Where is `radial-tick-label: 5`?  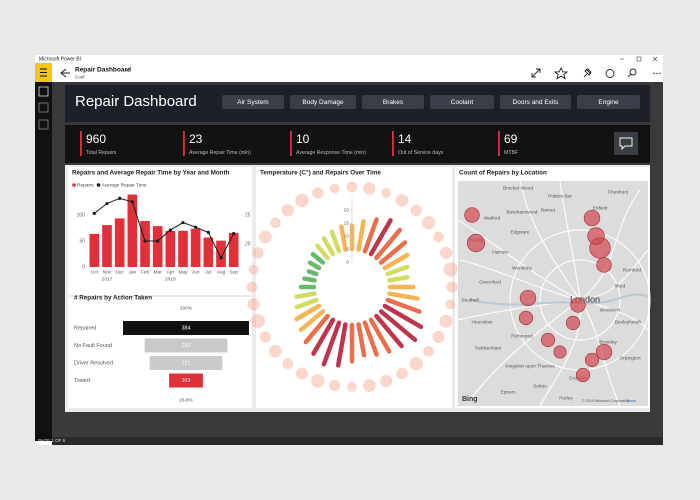
radial-tick-label: 5 is located at coordinates (347, 249).